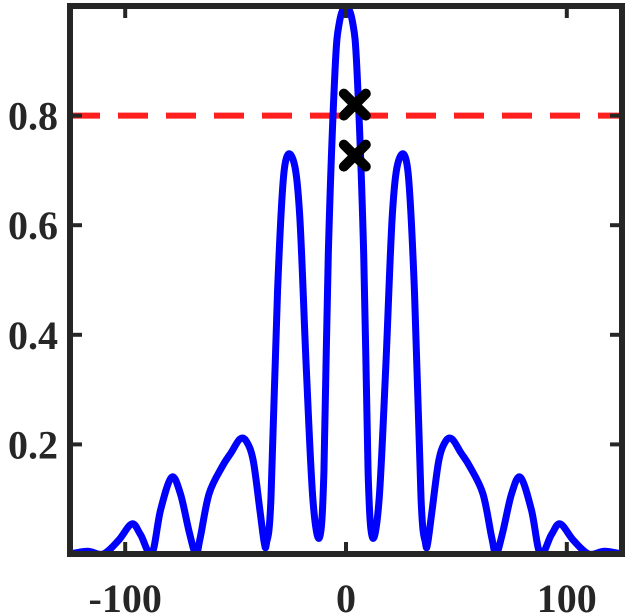 The height and width of the screenshot is (616, 629). What do you see at coordinates (33, 444) in the screenshot?
I see `y-tick-label: 0.2` at bounding box center [33, 444].